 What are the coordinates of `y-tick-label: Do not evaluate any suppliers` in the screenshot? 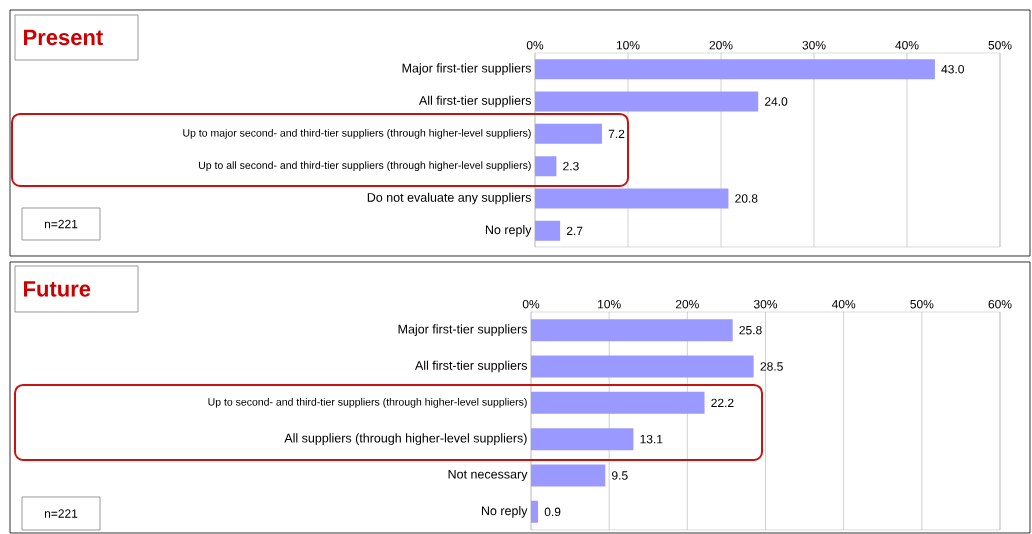 It's located at (449, 198).